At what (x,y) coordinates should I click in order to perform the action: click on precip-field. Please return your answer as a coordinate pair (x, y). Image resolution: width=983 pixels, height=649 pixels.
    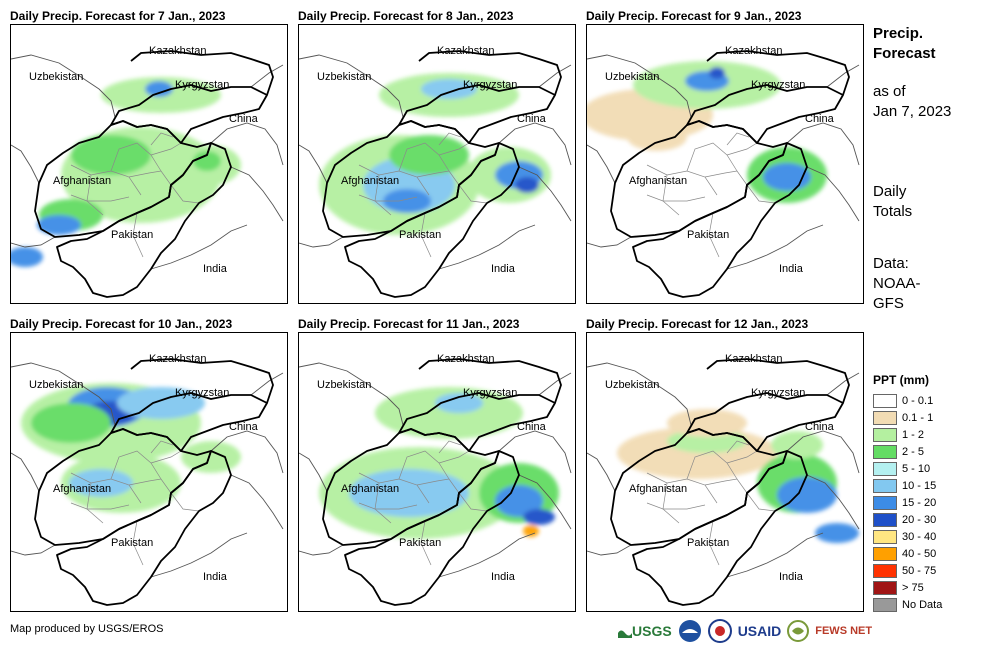
    Looking at the image, I should click on (439, 463).